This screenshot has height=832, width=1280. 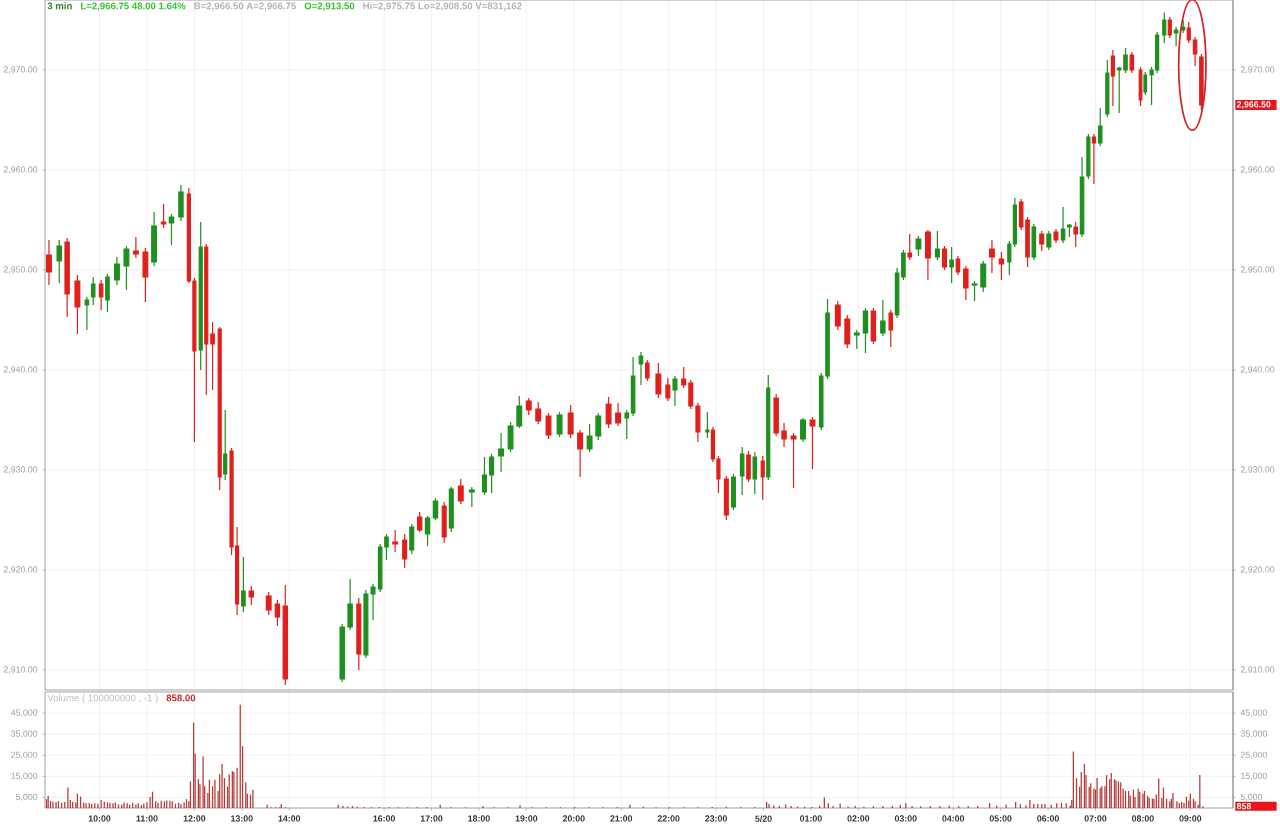 I want to click on x-tick-label: 03:00, so click(x=905, y=818).